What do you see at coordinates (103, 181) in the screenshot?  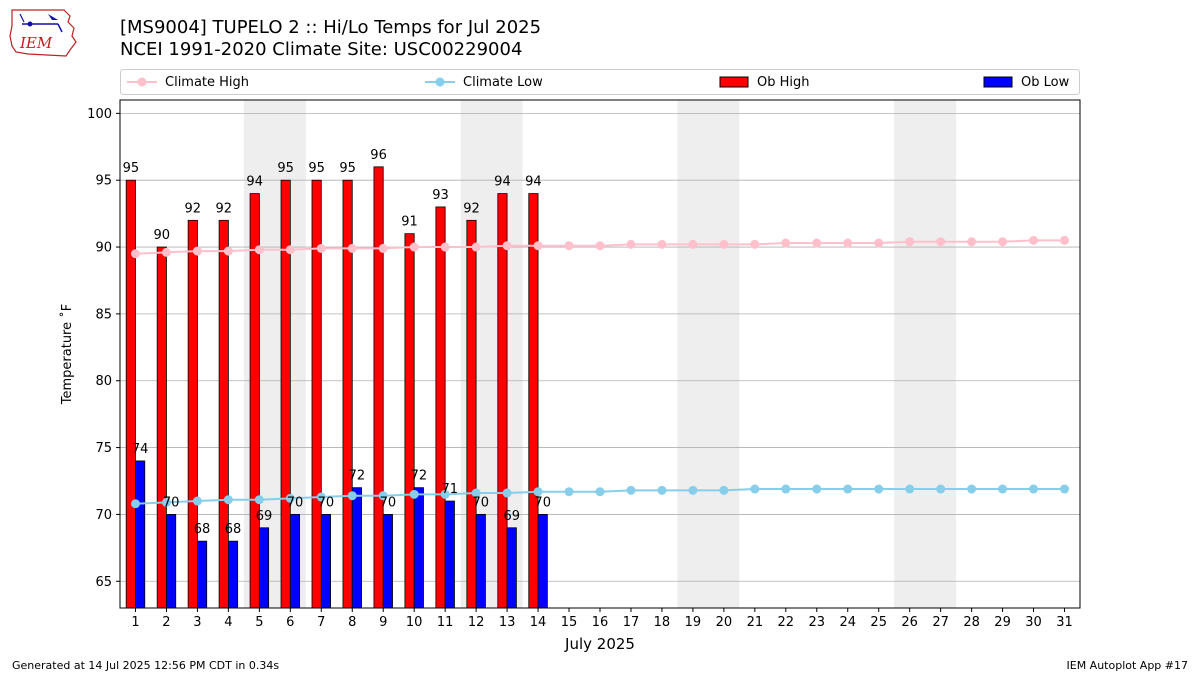 I see `y-tick-label: 95` at bounding box center [103, 181].